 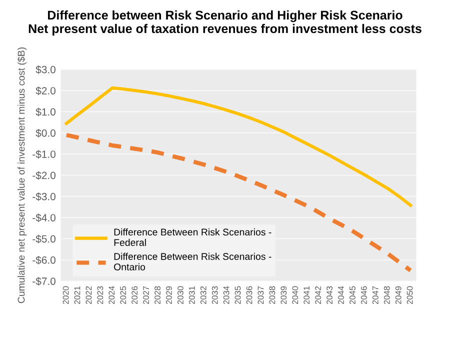 What do you see at coordinates (135, 295) in the screenshot?
I see `x-tick-label: 2026` at bounding box center [135, 295].